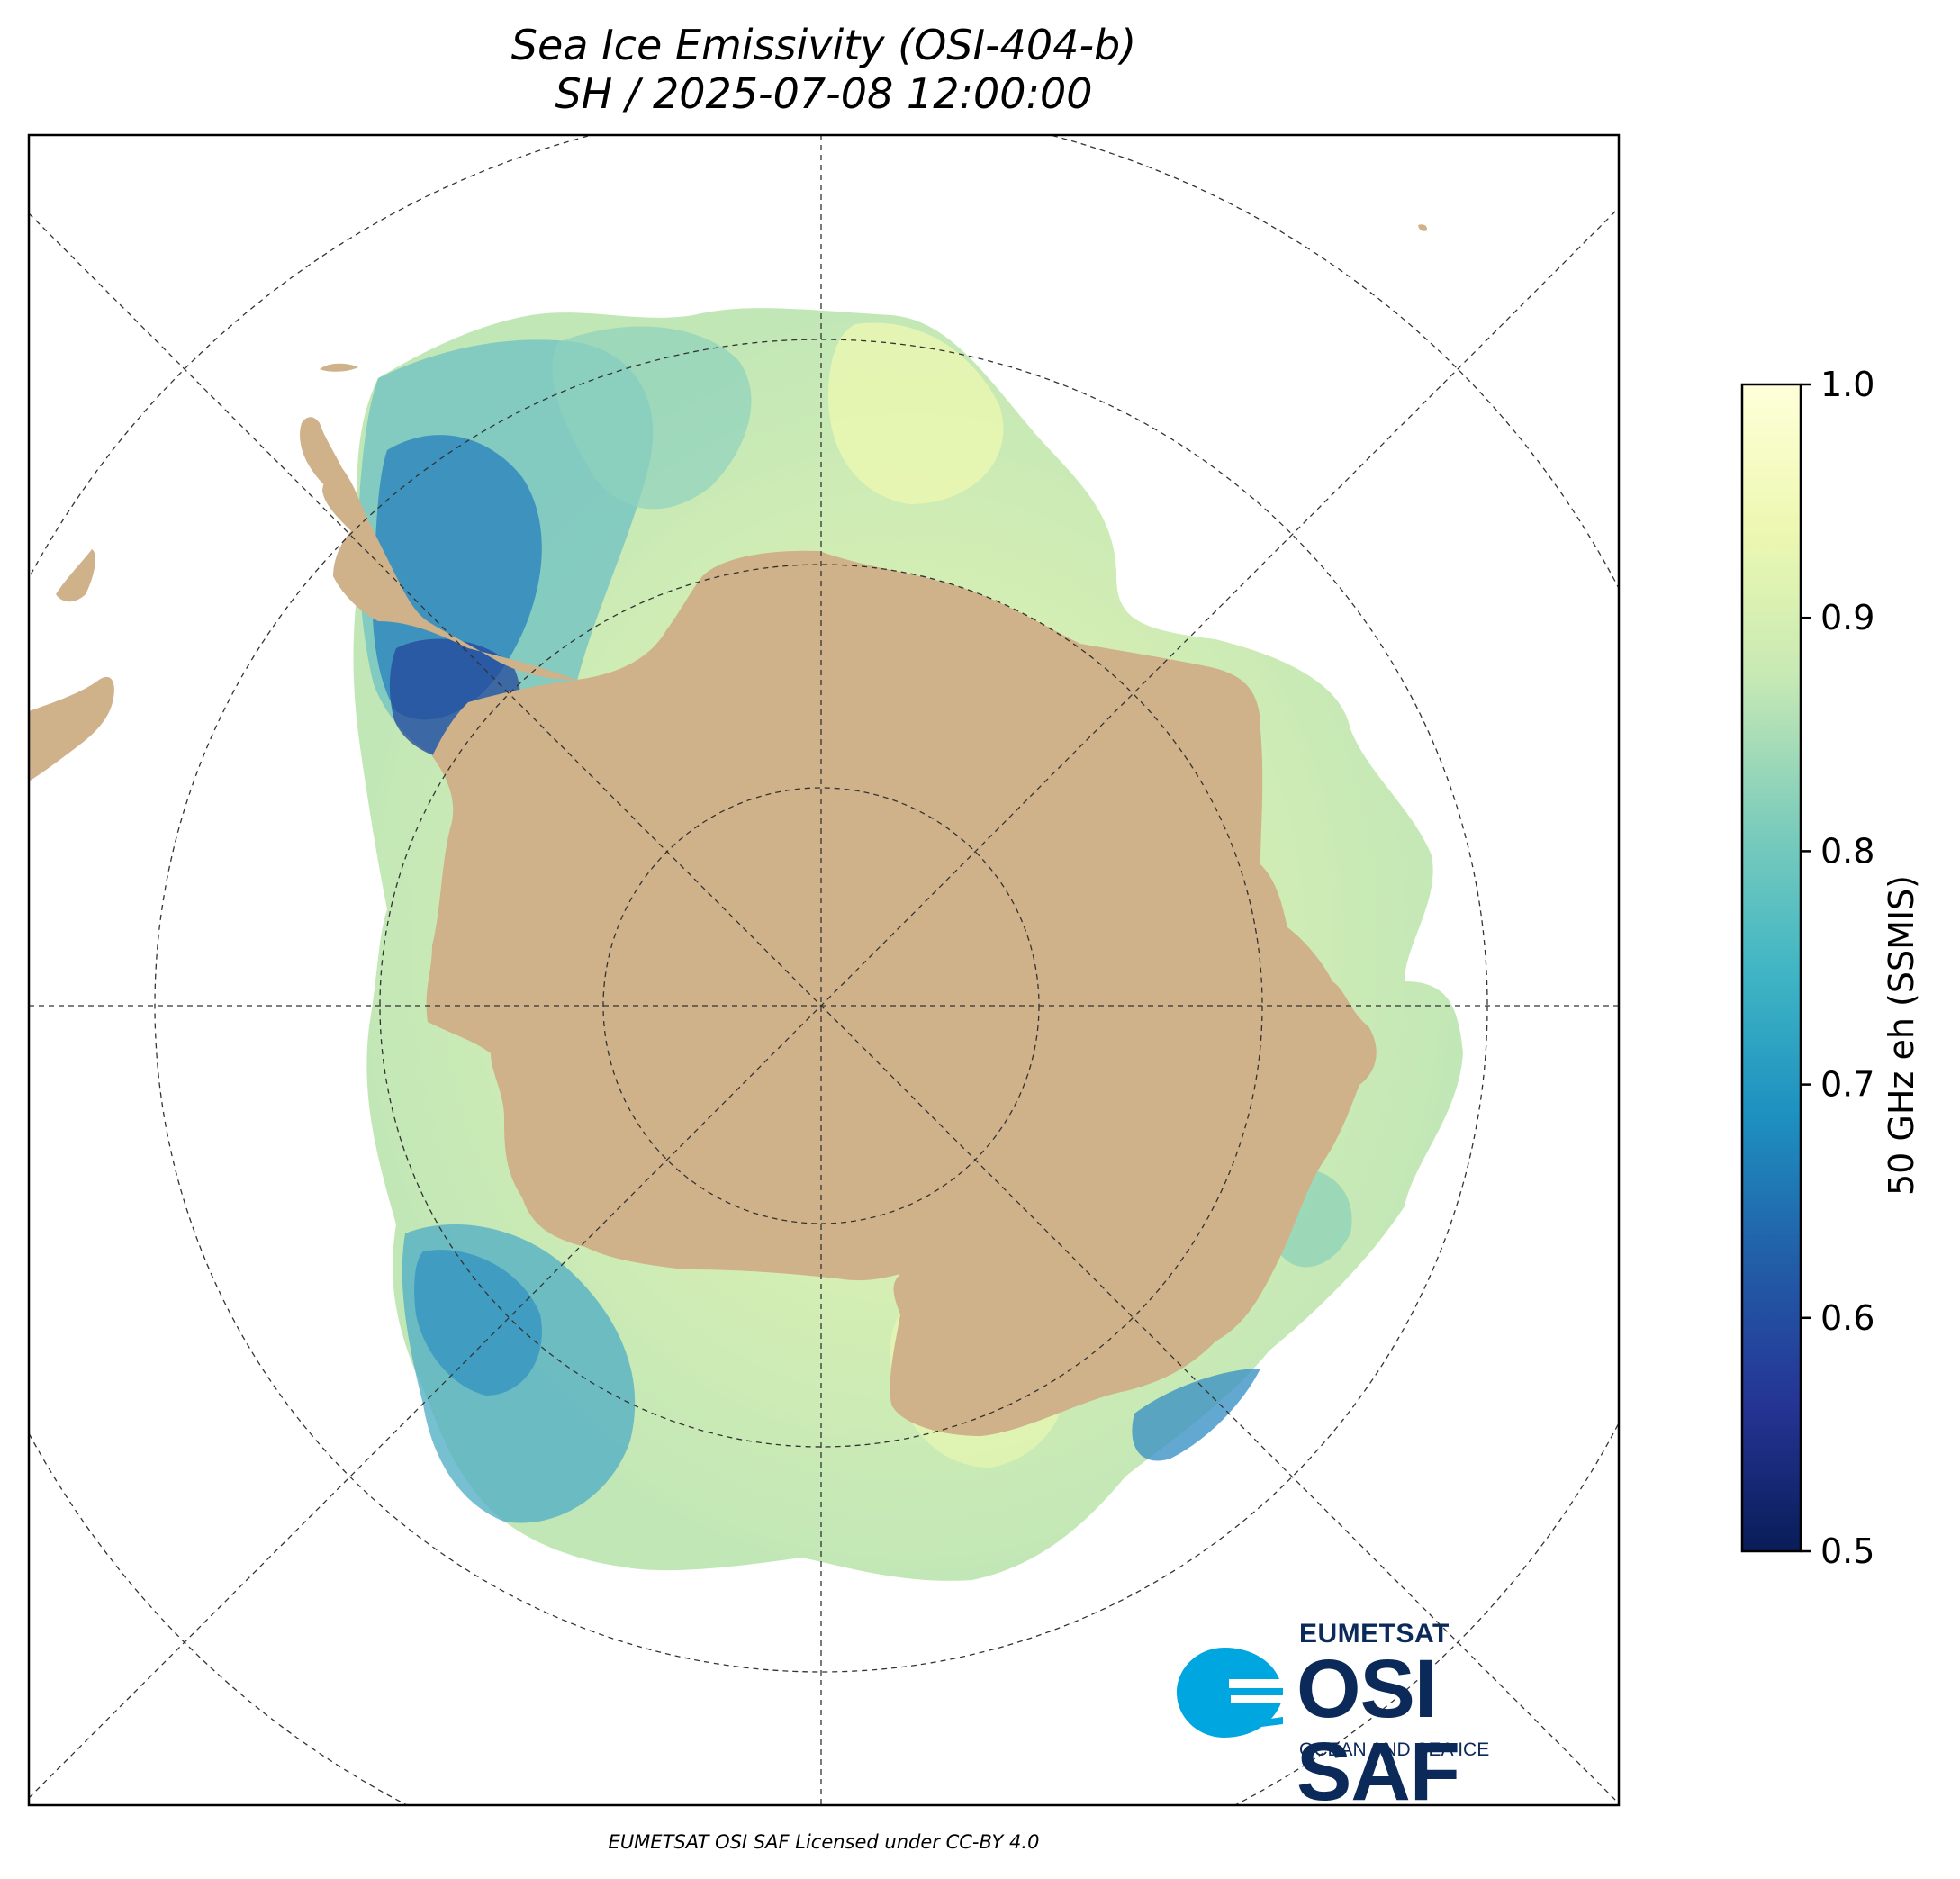 This screenshot has width=1960, height=1879. What do you see at coordinates (1196, 1415) in the screenshot?
I see `low-emissivity-east` at bounding box center [1196, 1415].